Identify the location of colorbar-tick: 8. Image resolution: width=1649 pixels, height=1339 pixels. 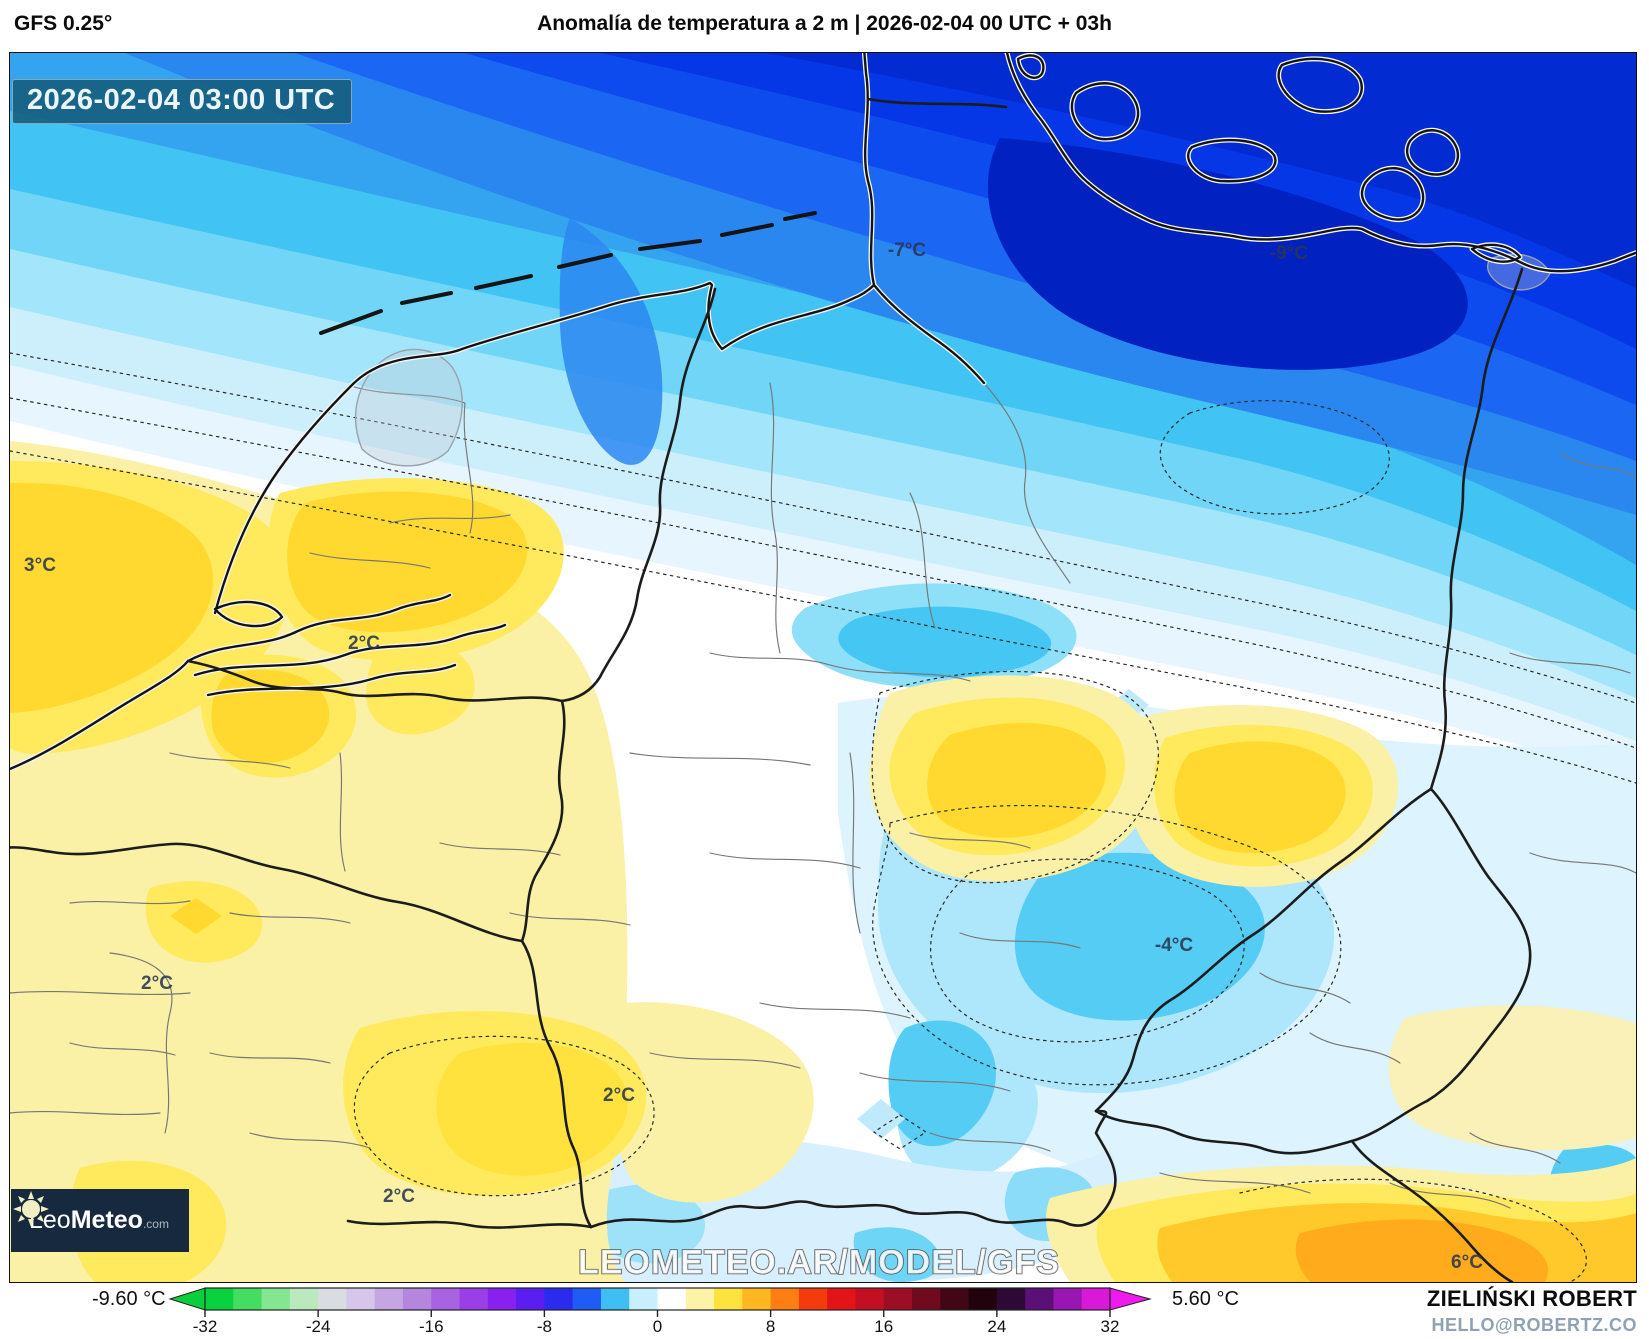
(770, 1326).